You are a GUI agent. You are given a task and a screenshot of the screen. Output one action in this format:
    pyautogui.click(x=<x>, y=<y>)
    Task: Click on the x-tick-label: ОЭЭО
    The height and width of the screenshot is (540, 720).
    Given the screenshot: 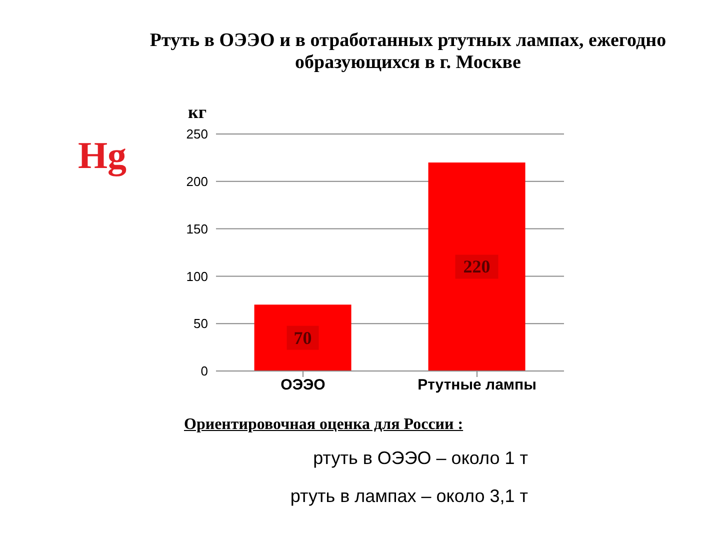 What is the action you would take?
    pyautogui.click(x=303, y=385)
    